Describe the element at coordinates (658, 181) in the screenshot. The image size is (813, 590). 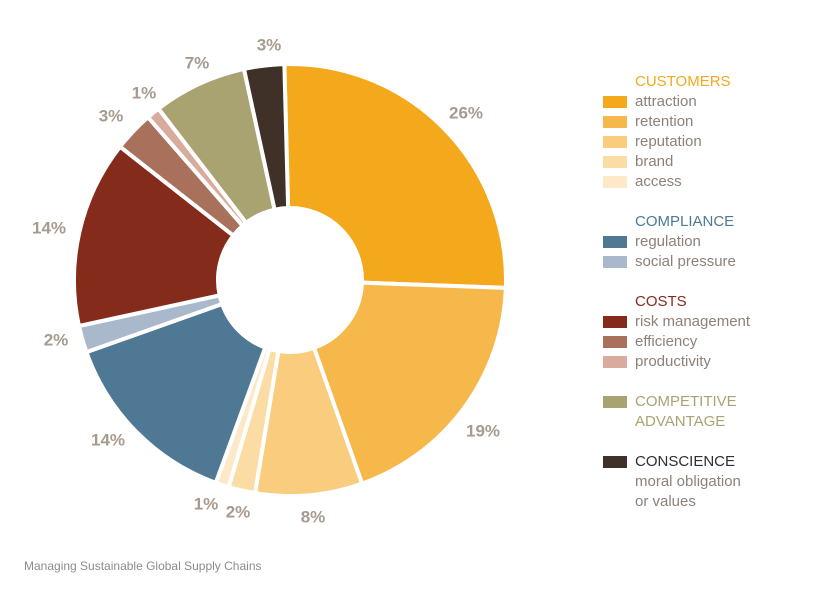
I see `legend-label: access` at that location.